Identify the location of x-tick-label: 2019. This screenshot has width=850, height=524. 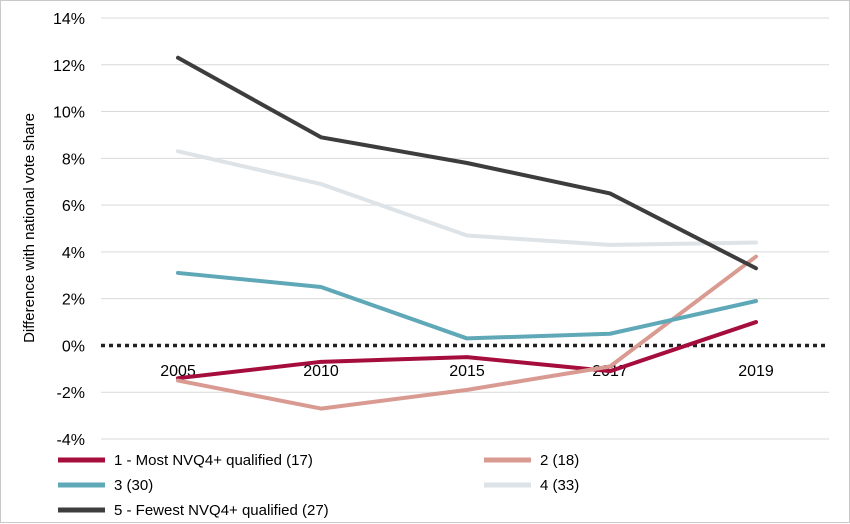
(756, 371).